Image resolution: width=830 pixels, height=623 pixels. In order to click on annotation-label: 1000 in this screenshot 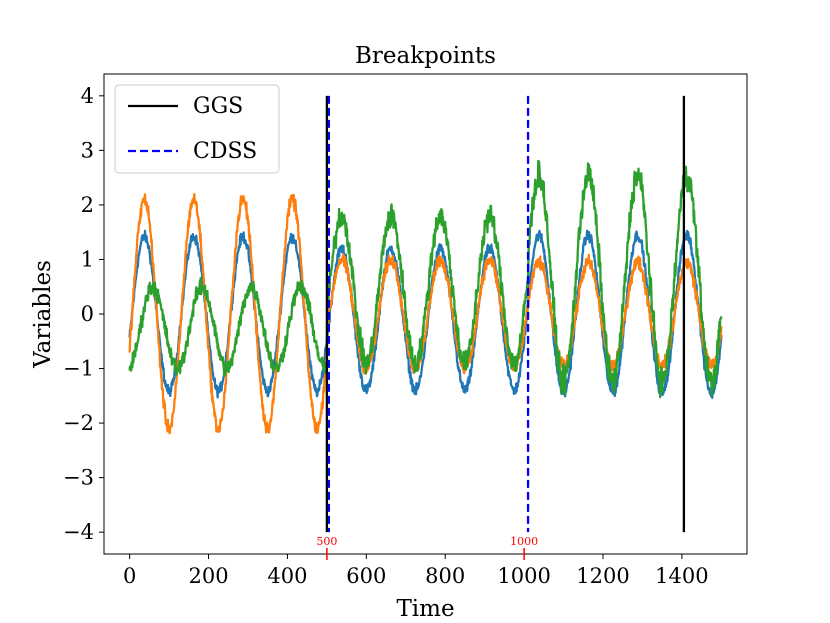, I will do `click(524, 541)`.